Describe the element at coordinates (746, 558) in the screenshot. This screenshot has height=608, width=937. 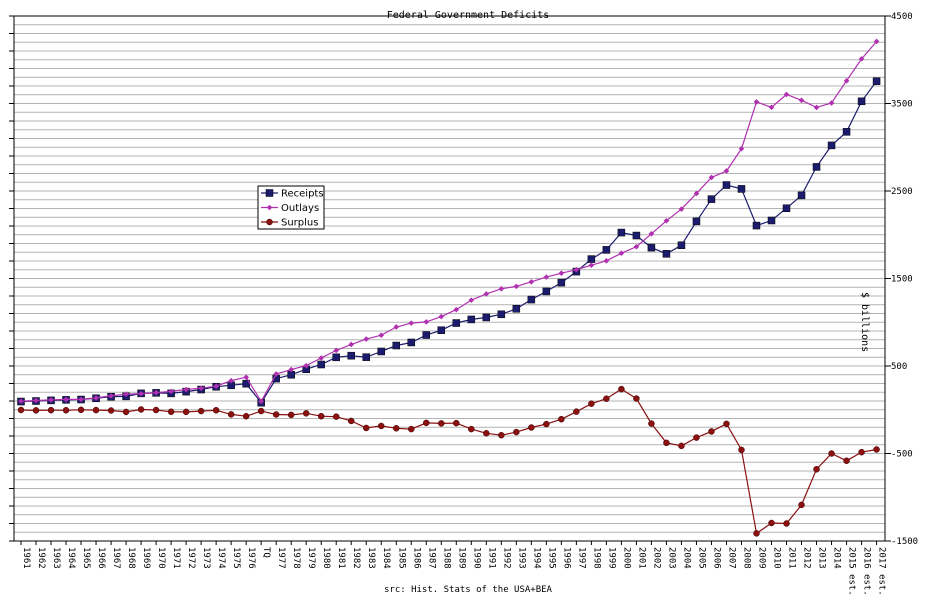
I see `x-tick-label: 2008` at that location.